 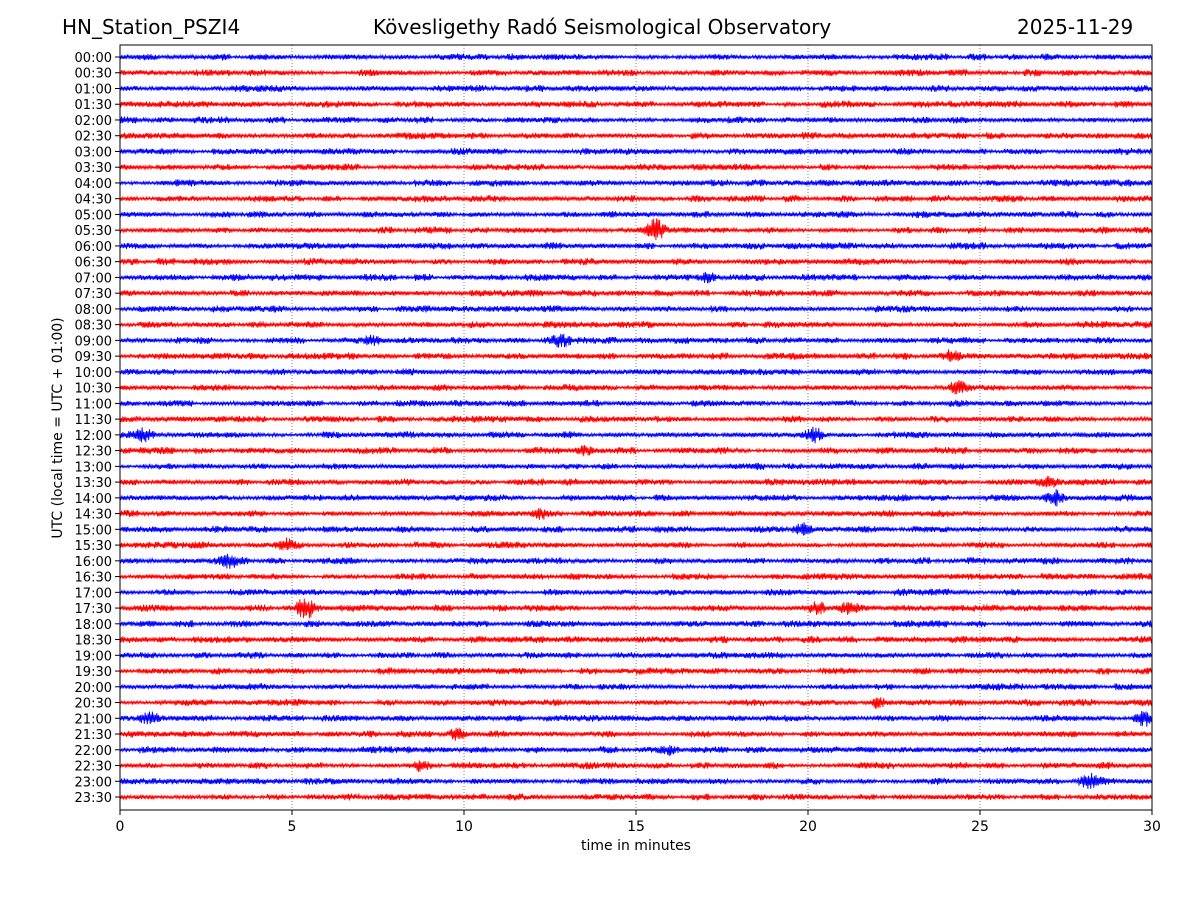 What do you see at coordinates (93, 530) in the screenshot?
I see `y-tick-label: 15:00` at bounding box center [93, 530].